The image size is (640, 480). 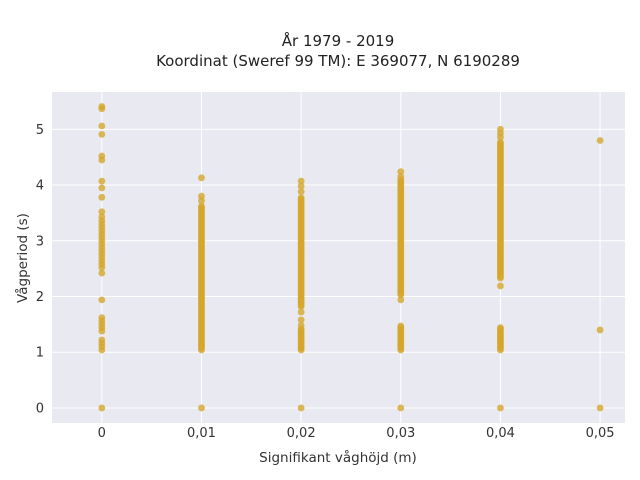 I want to click on y-axis-label: Vågperiod (s), so click(x=22, y=258).